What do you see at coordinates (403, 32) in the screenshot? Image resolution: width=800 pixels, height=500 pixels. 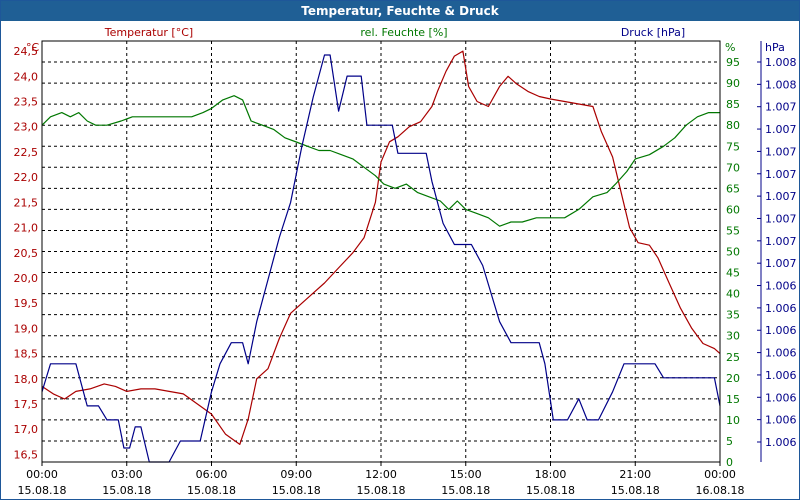 I see `humidity-axis-title: rel. Feuchte [%]` at bounding box center [403, 32].